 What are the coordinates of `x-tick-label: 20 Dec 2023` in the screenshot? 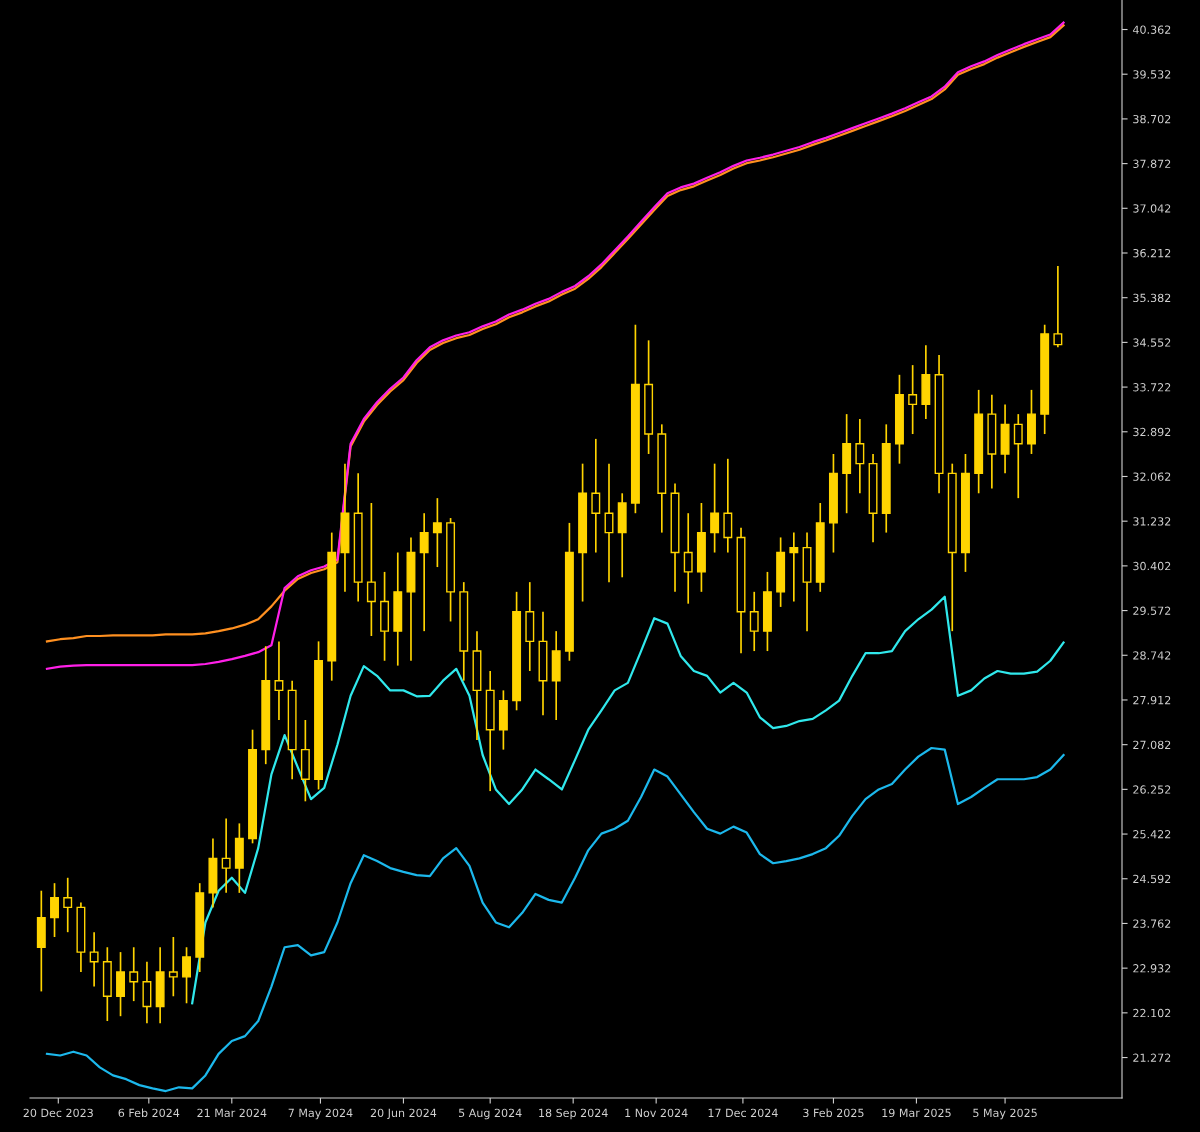 It's located at (58, 1113).